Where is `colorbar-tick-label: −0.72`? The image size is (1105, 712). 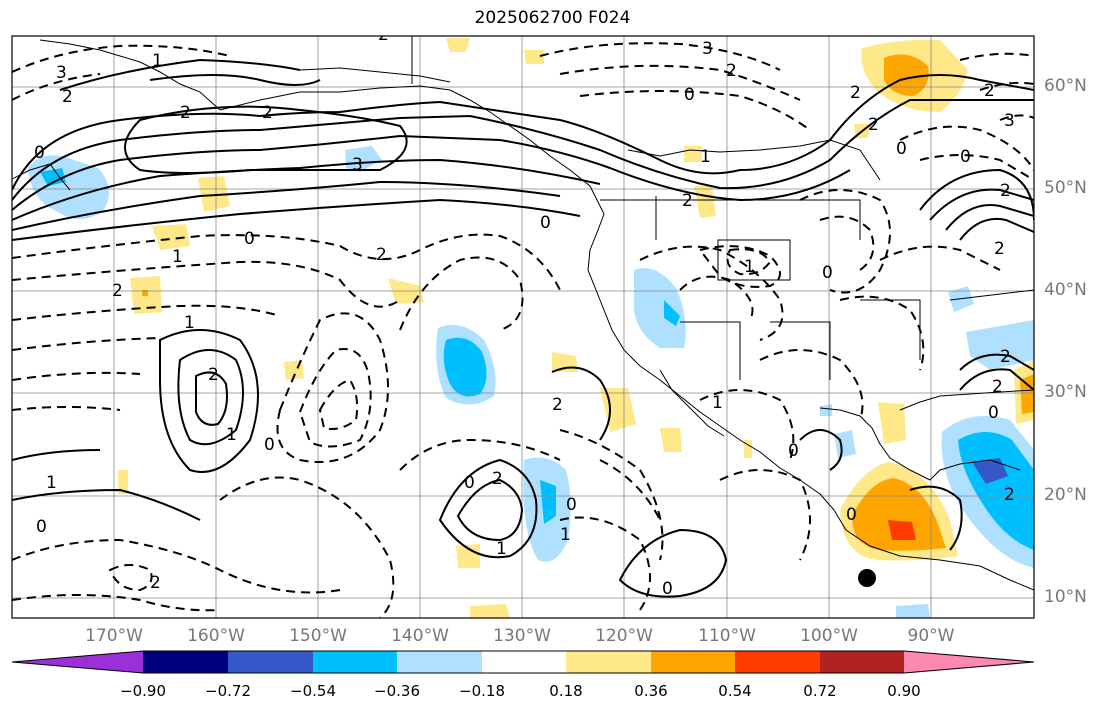
colorbar-tick-label: −0.72 is located at coordinates (228, 691).